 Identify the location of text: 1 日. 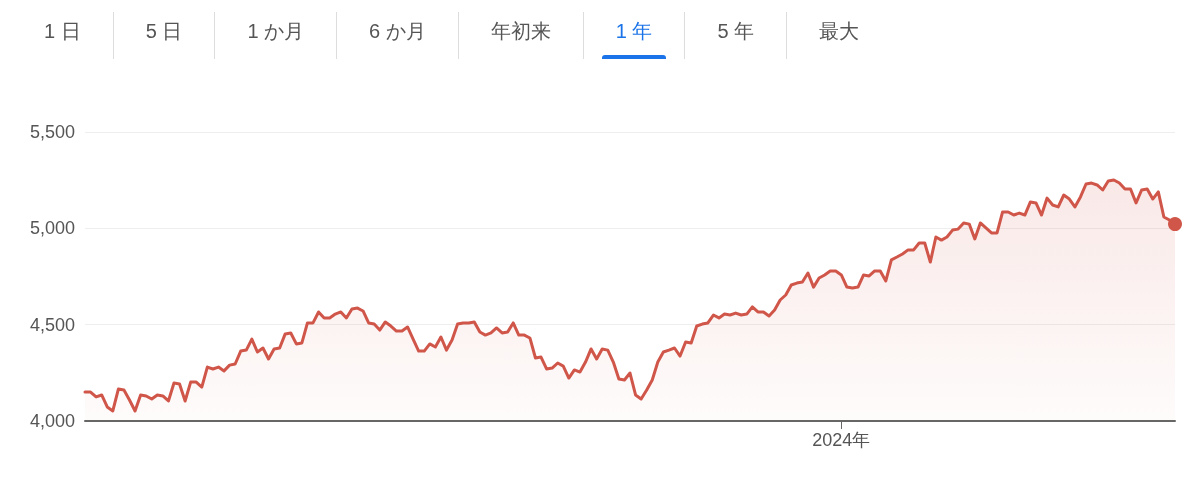
(62, 31).